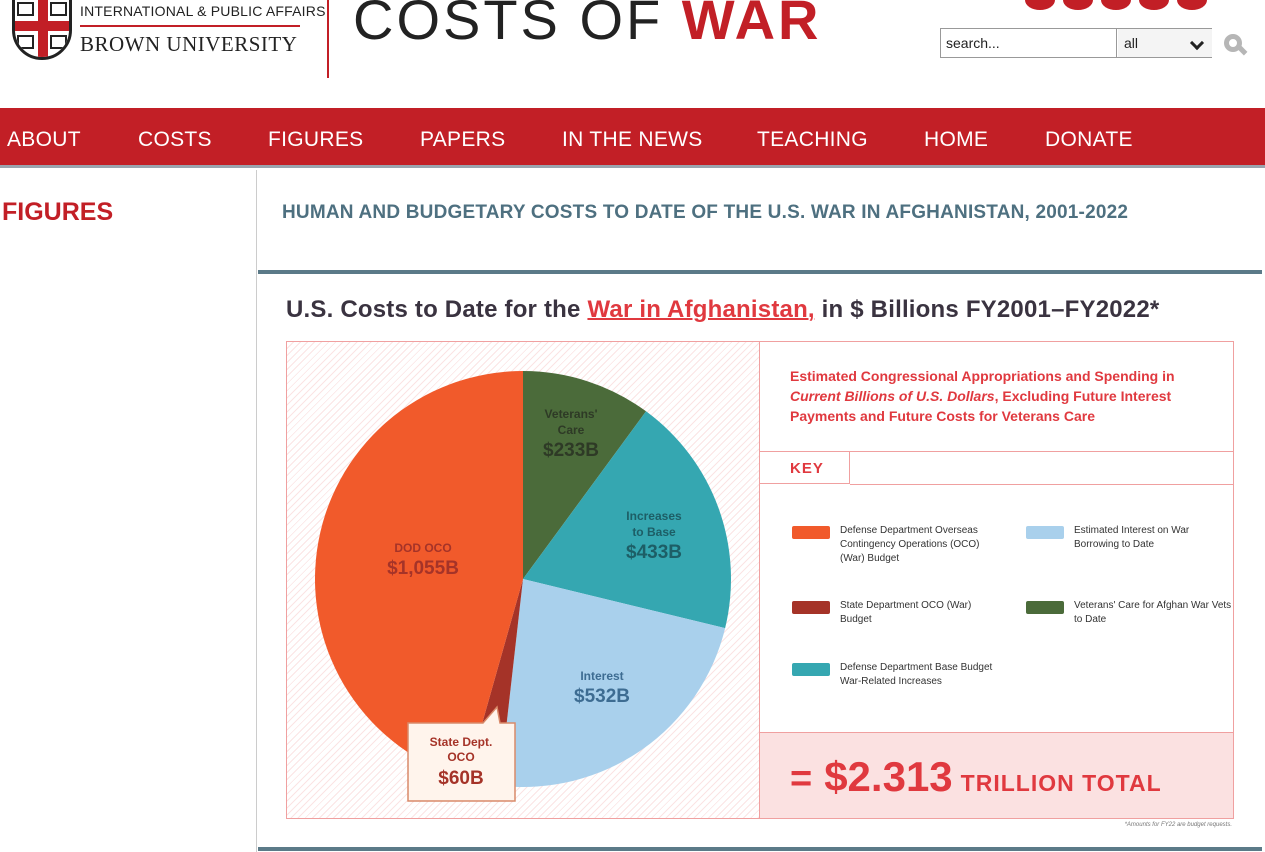  Describe the element at coordinates (996, 451) in the screenshot. I see `description-divider` at that location.